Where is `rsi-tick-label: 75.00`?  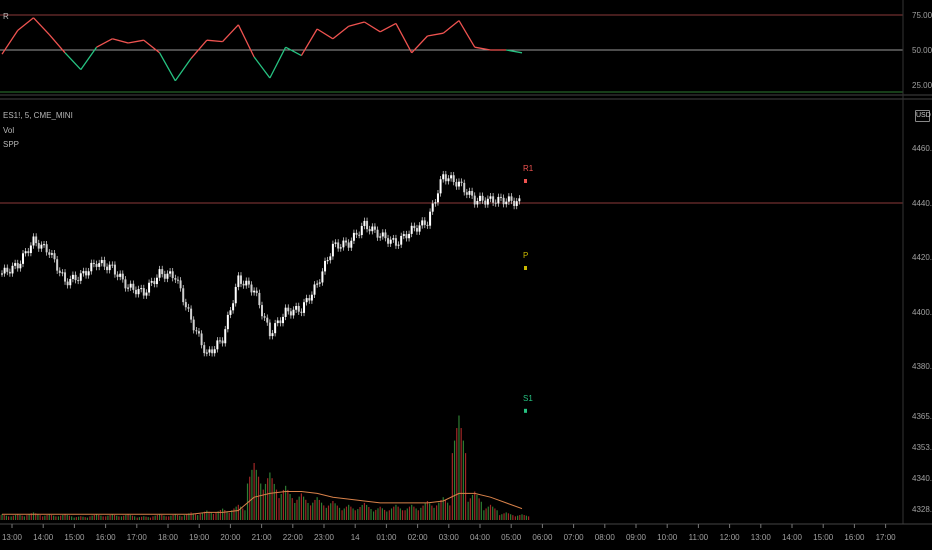 rsi-tick-label: 75.00 is located at coordinates (922, 15).